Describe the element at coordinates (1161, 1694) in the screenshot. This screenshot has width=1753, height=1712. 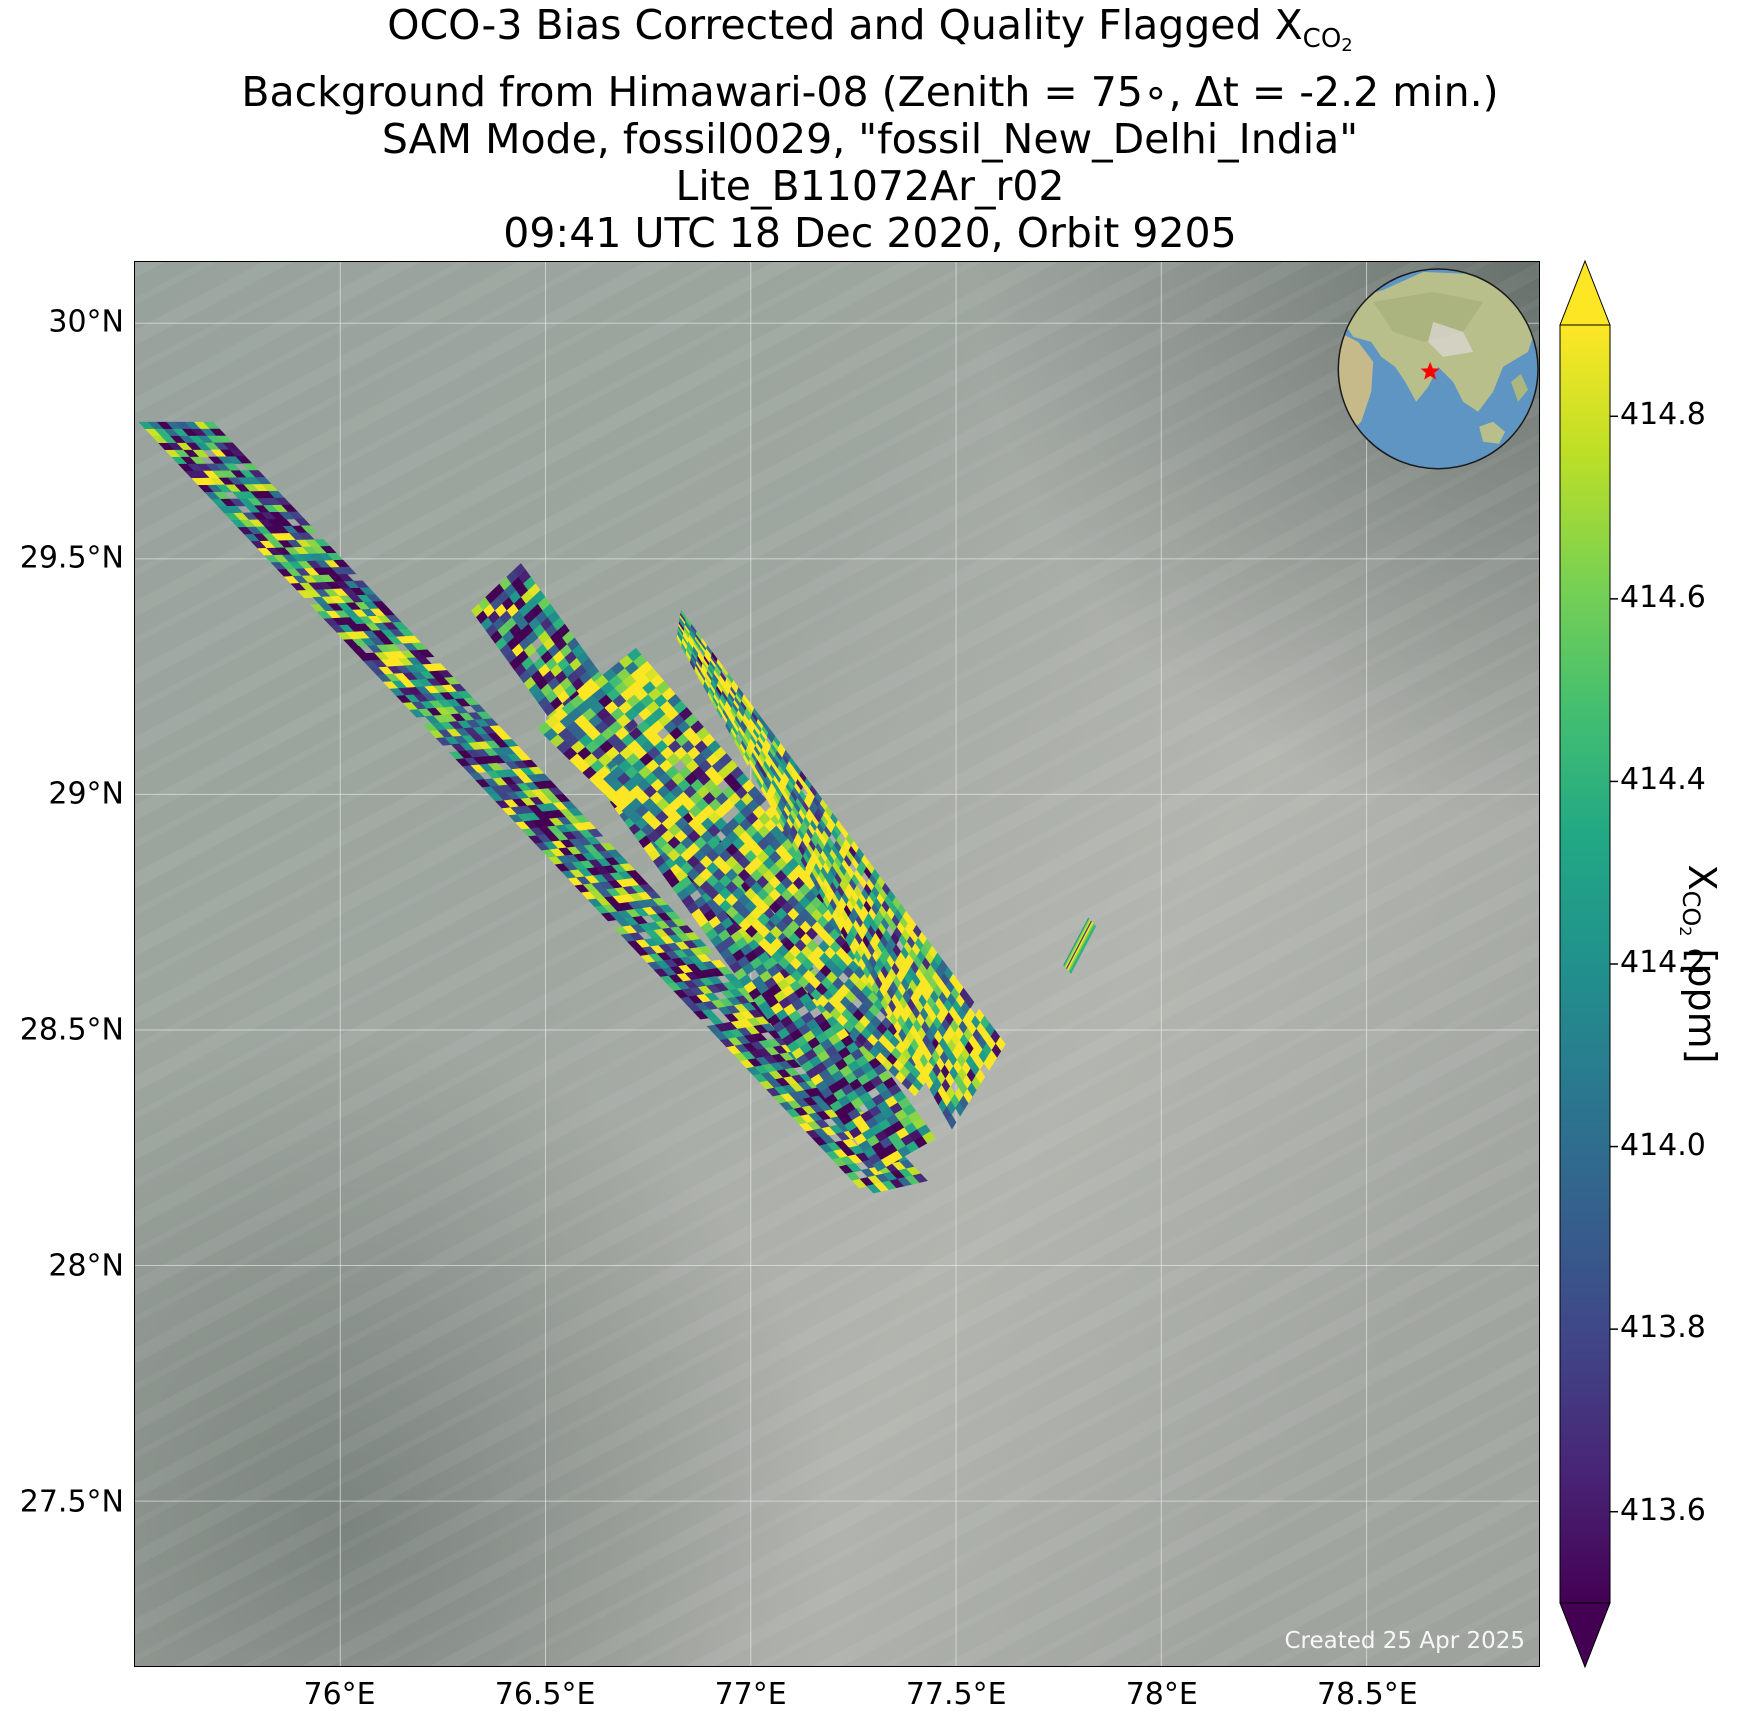
I see `longitude-tick-label: 78°E` at that location.